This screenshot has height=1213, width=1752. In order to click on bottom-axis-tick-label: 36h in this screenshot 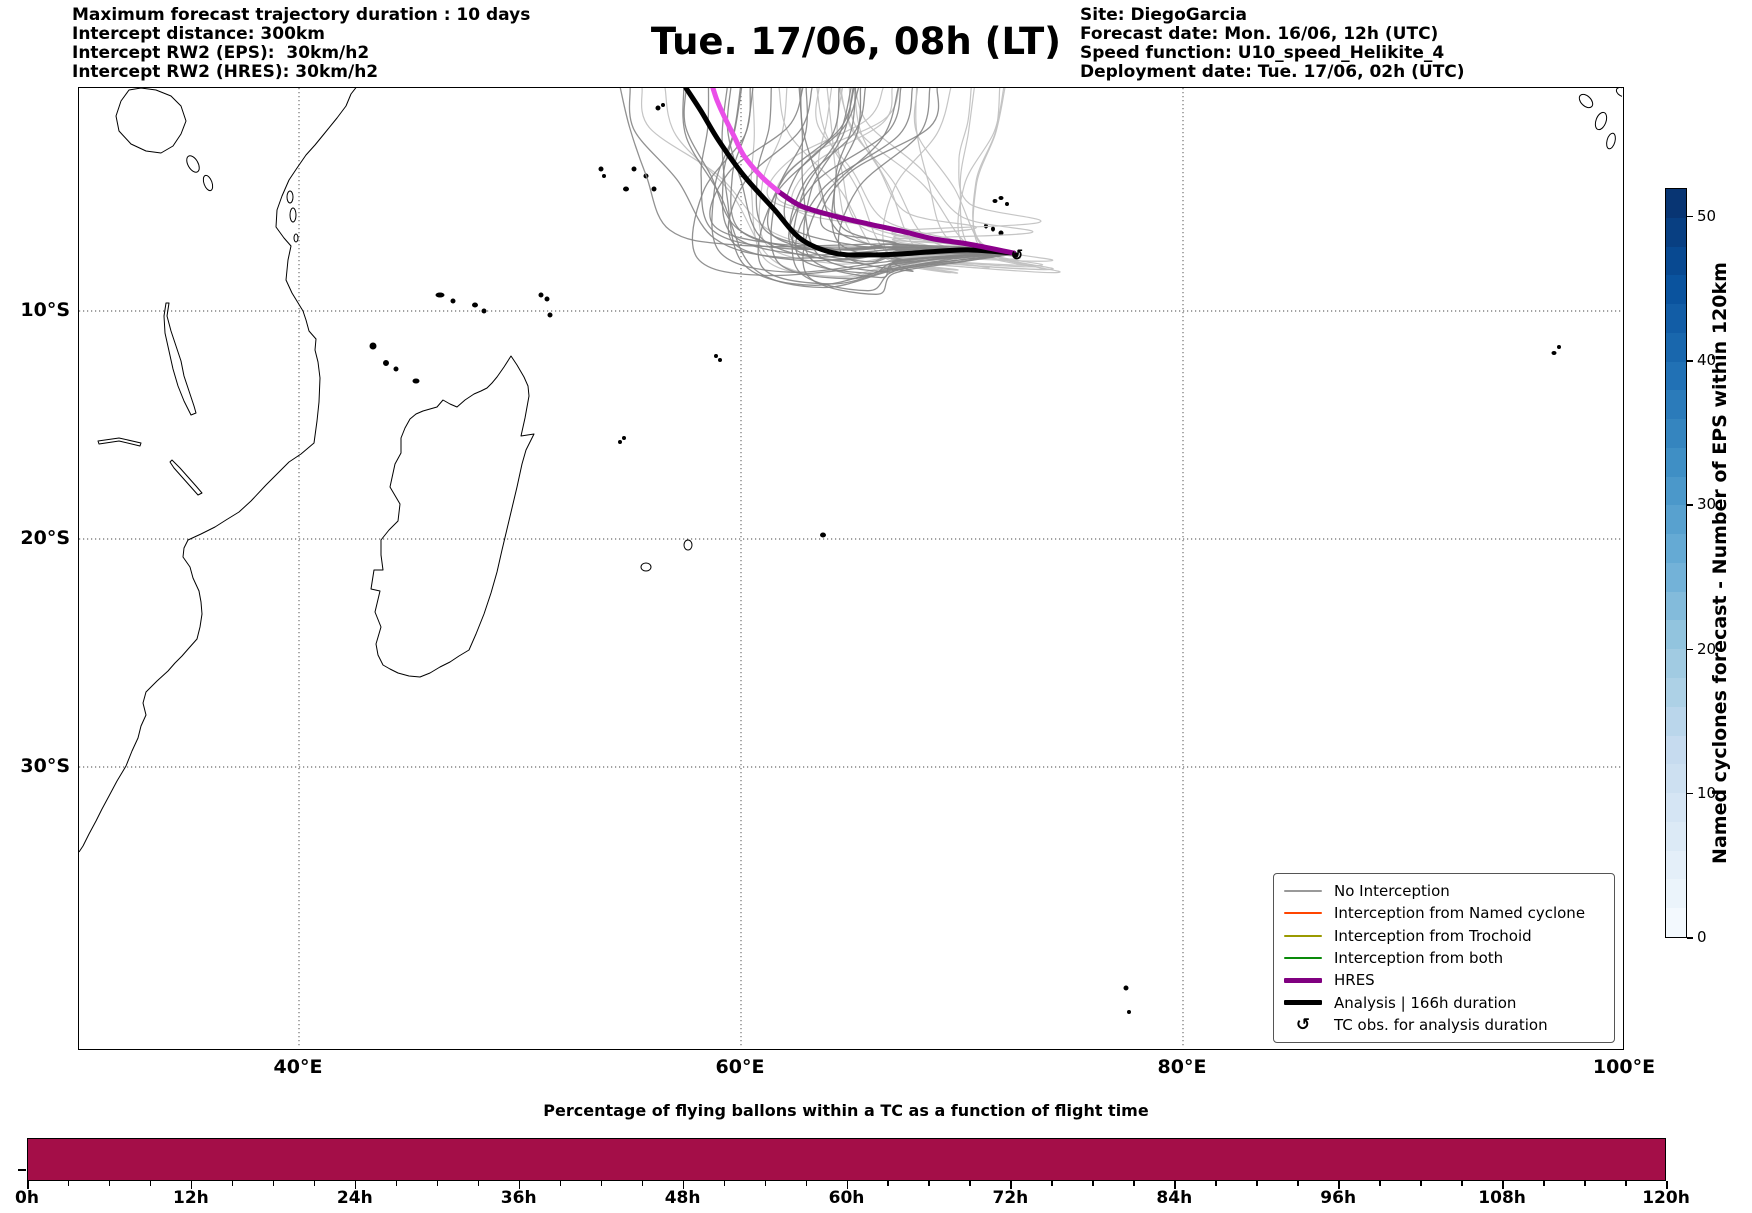, I will do `click(518, 1198)`.